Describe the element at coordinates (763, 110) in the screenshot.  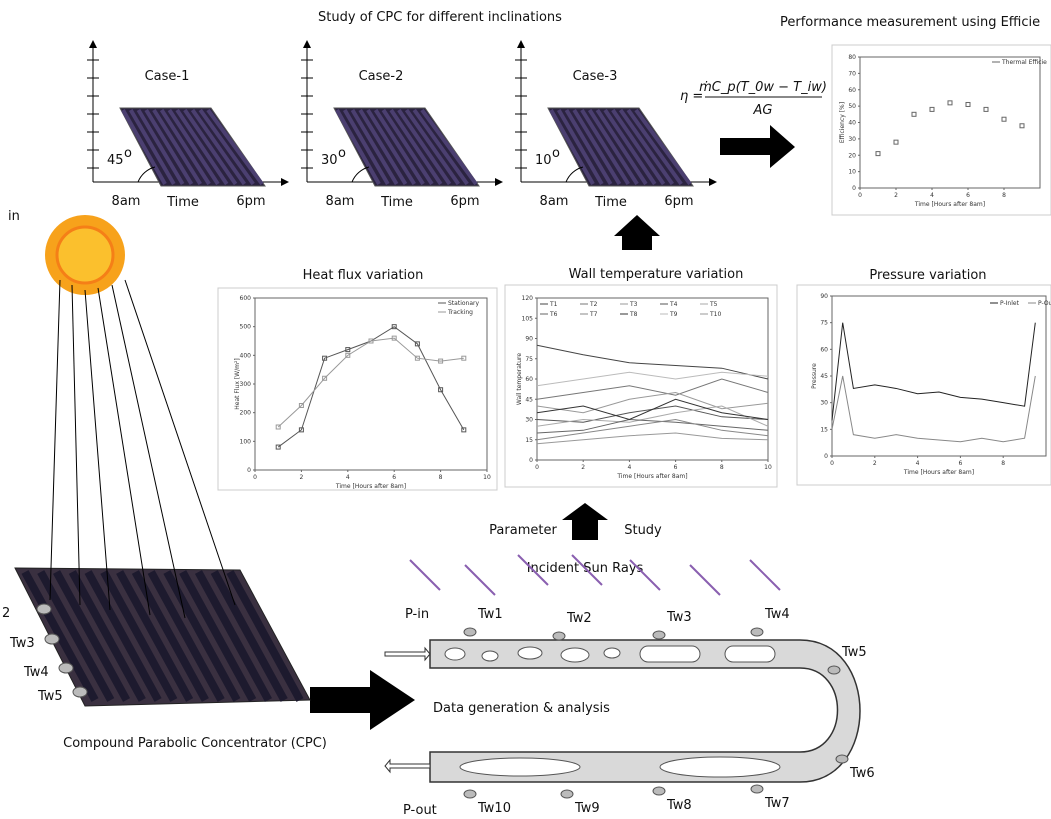
I see `formula-denominator: AG` at that location.